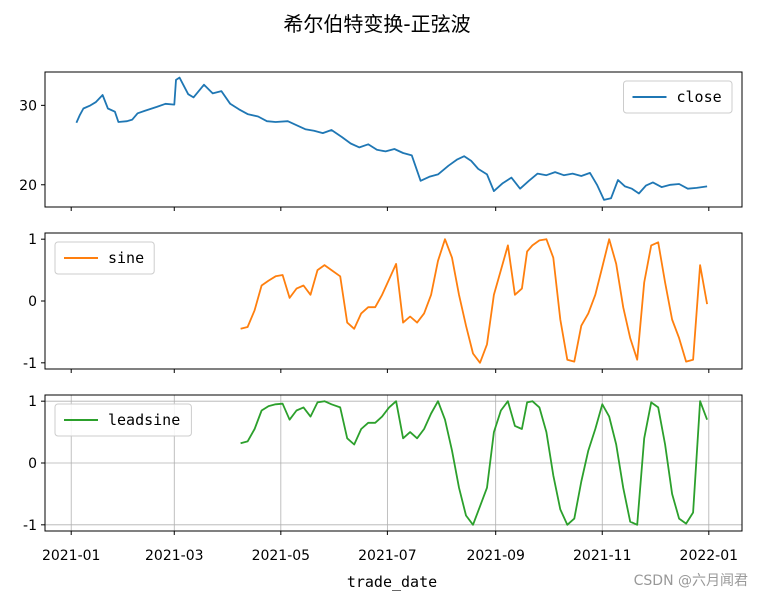 The image size is (764, 599). What do you see at coordinates (392, 582) in the screenshot?
I see `x-axis-label: trade_date` at bounding box center [392, 582].